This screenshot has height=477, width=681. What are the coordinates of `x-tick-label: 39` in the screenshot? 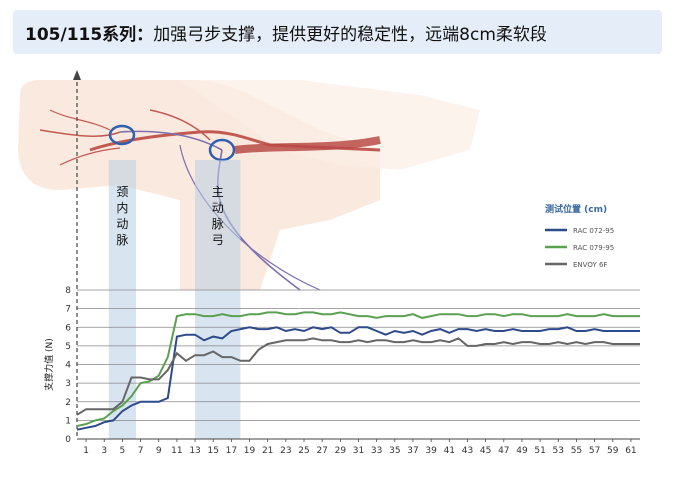 It's located at (431, 451).